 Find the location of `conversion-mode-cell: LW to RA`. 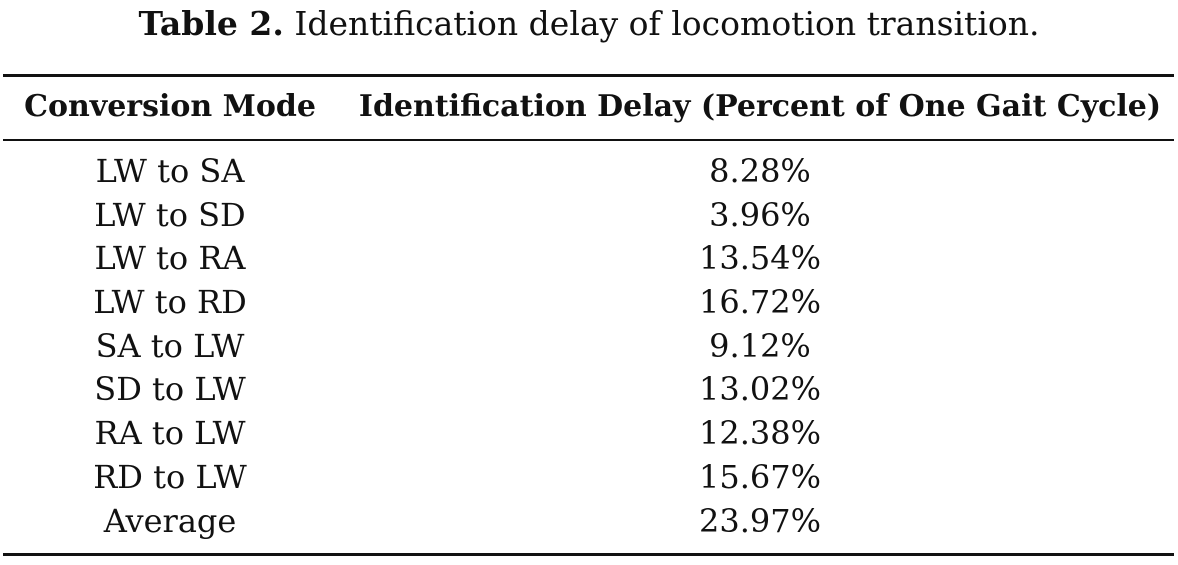

conversion-mode-cell: LW to RA is located at coordinates (170, 258).